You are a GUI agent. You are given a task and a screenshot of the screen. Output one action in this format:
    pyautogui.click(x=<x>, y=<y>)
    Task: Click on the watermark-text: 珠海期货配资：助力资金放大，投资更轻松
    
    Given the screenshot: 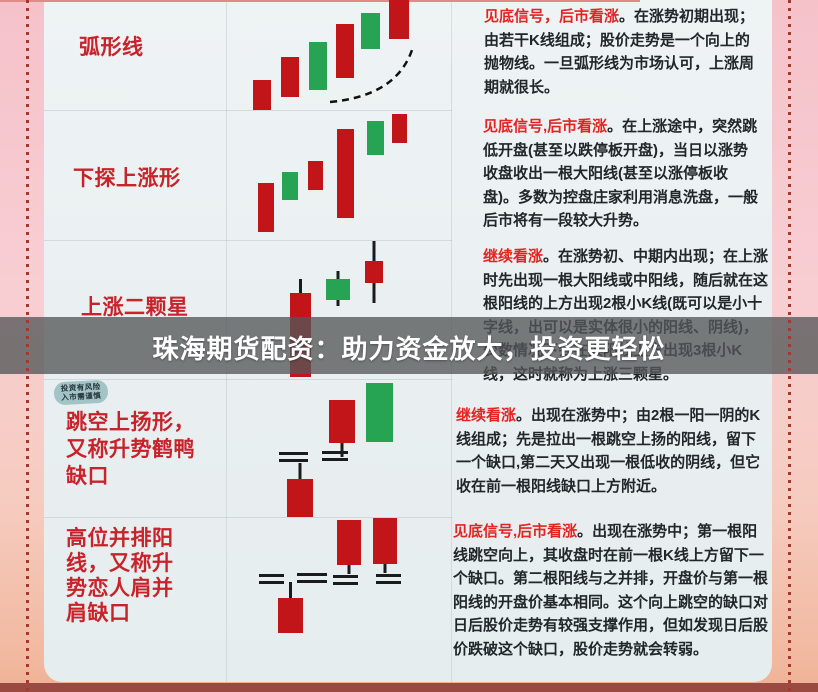 What is the action you would take?
    pyautogui.click(x=409, y=349)
    